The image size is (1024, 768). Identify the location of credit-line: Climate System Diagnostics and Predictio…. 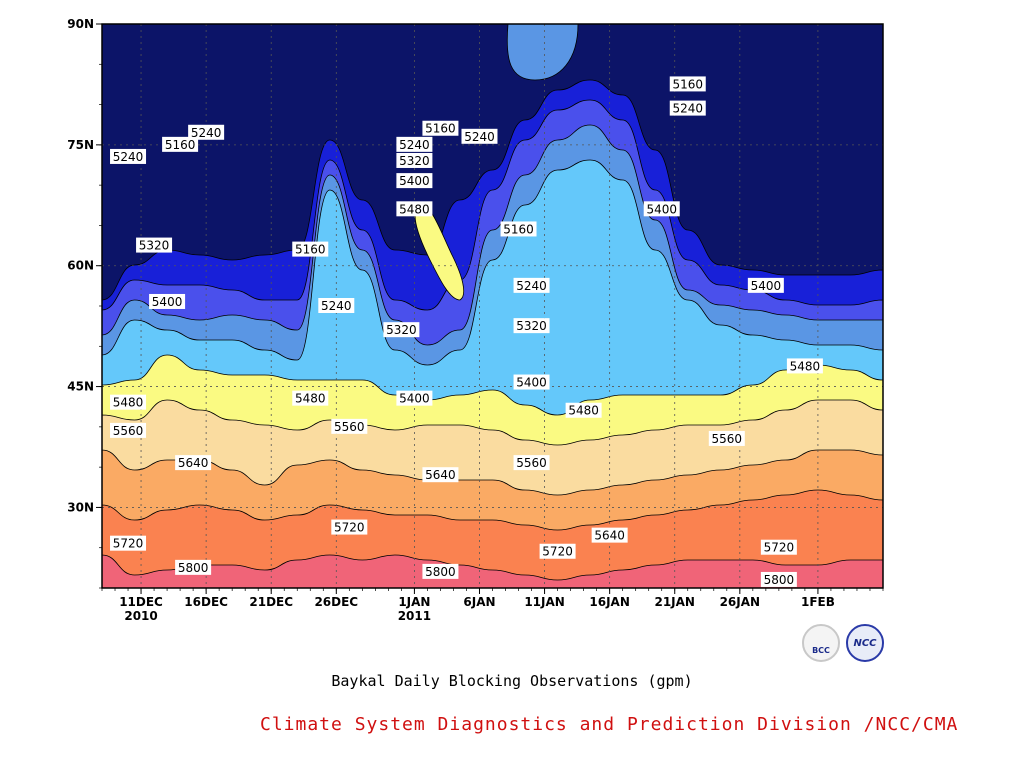
(609, 724).